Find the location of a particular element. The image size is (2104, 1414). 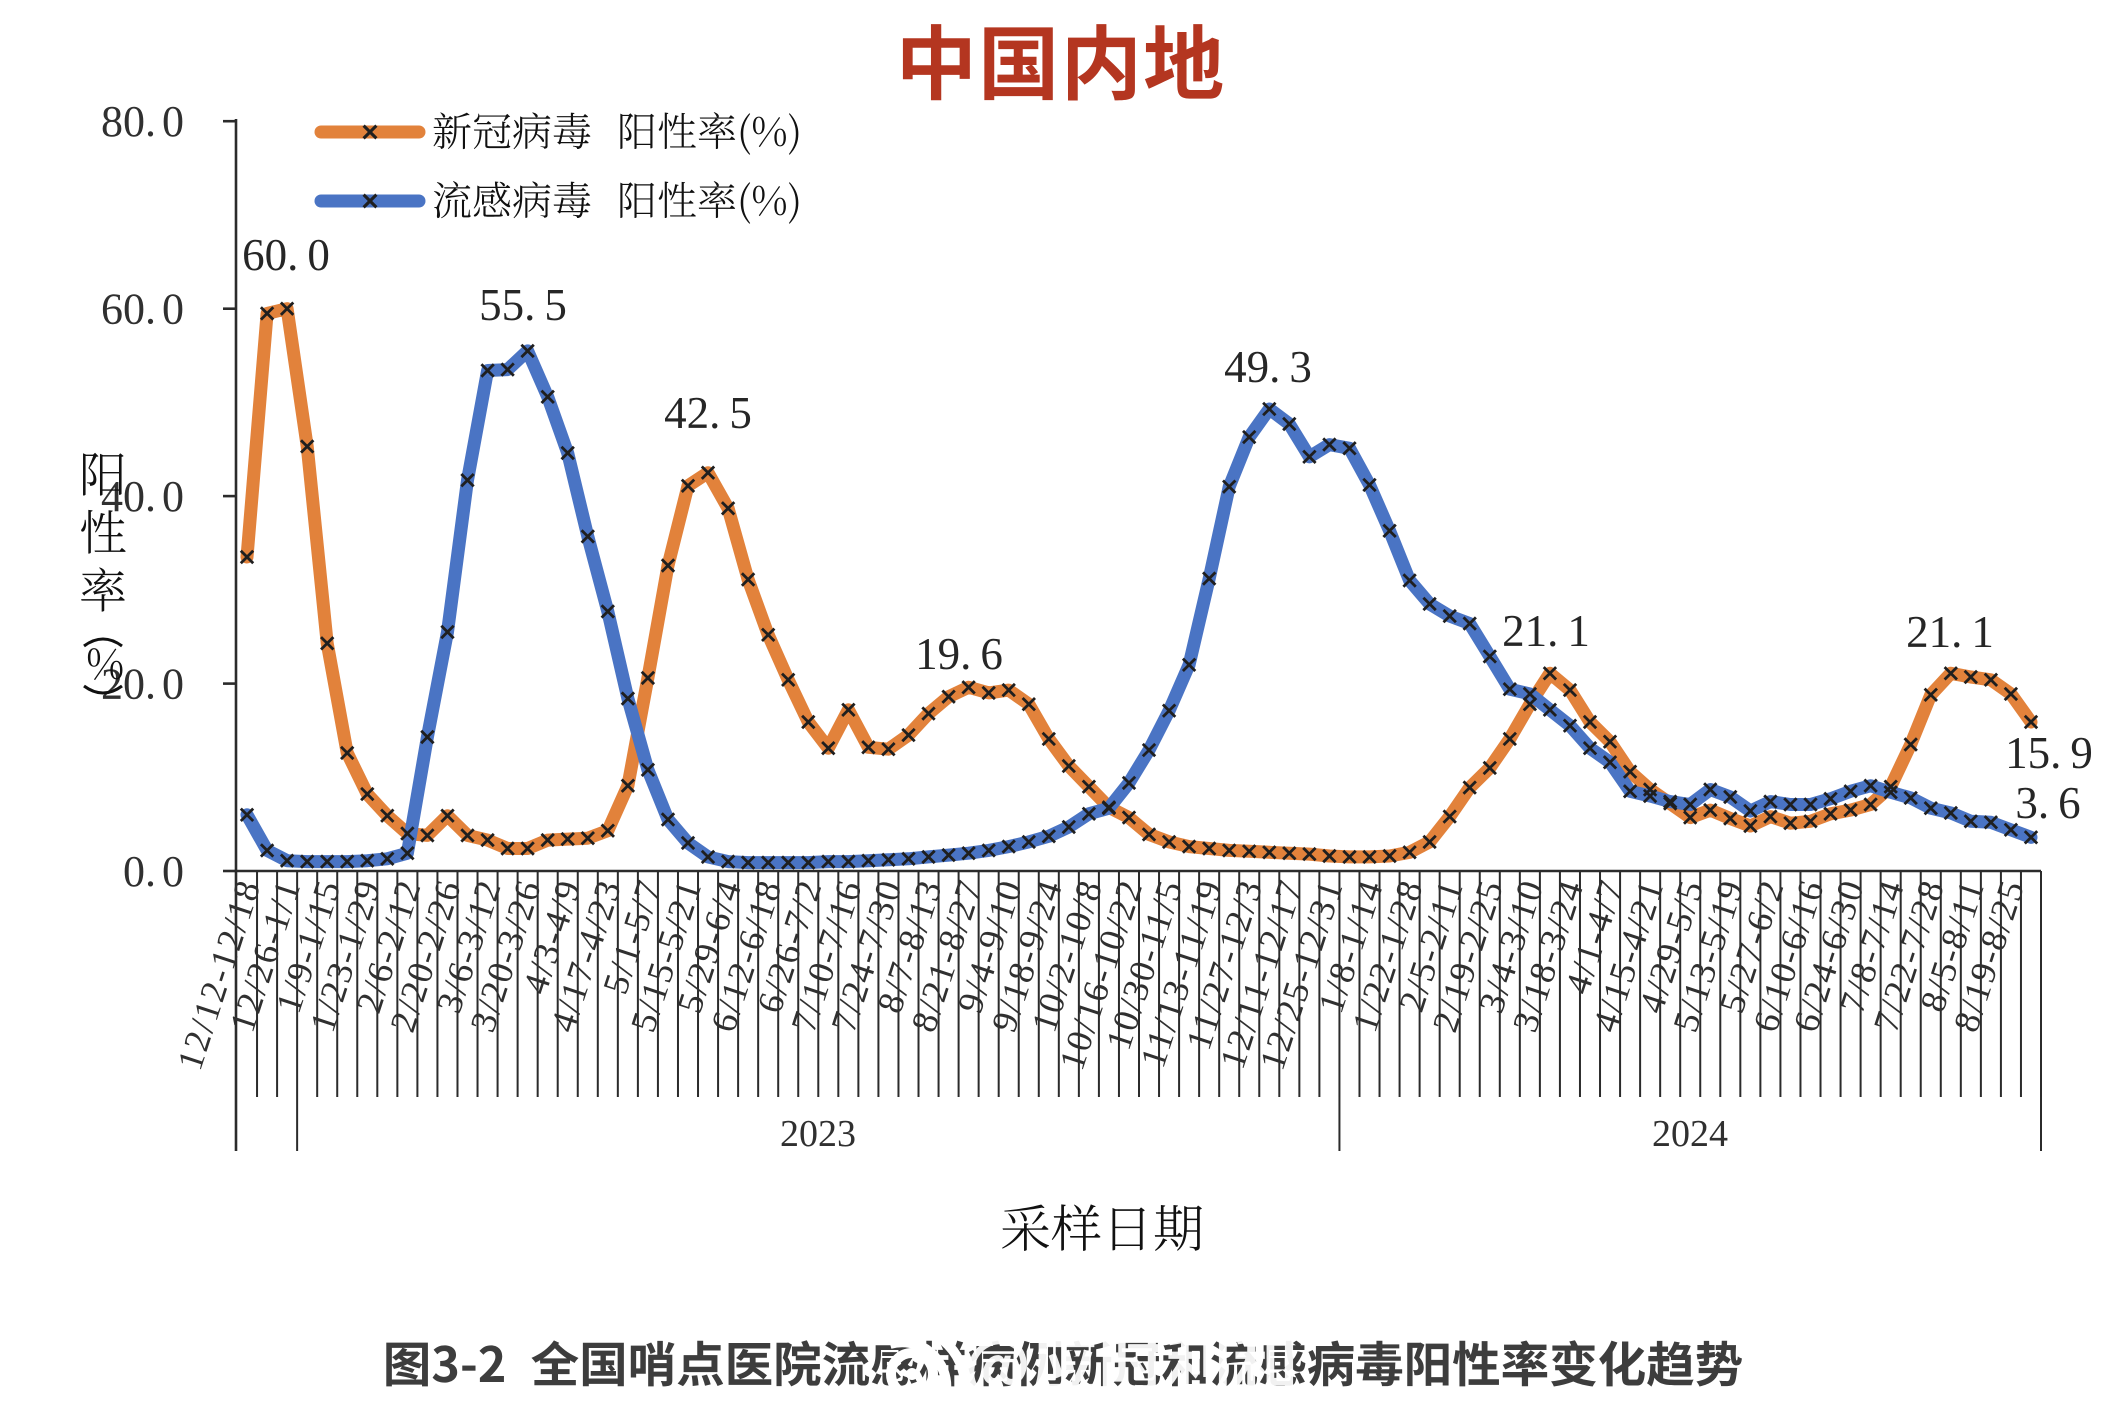

svg-text:19.6: 19. 6 is located at coordinates (959, 654).